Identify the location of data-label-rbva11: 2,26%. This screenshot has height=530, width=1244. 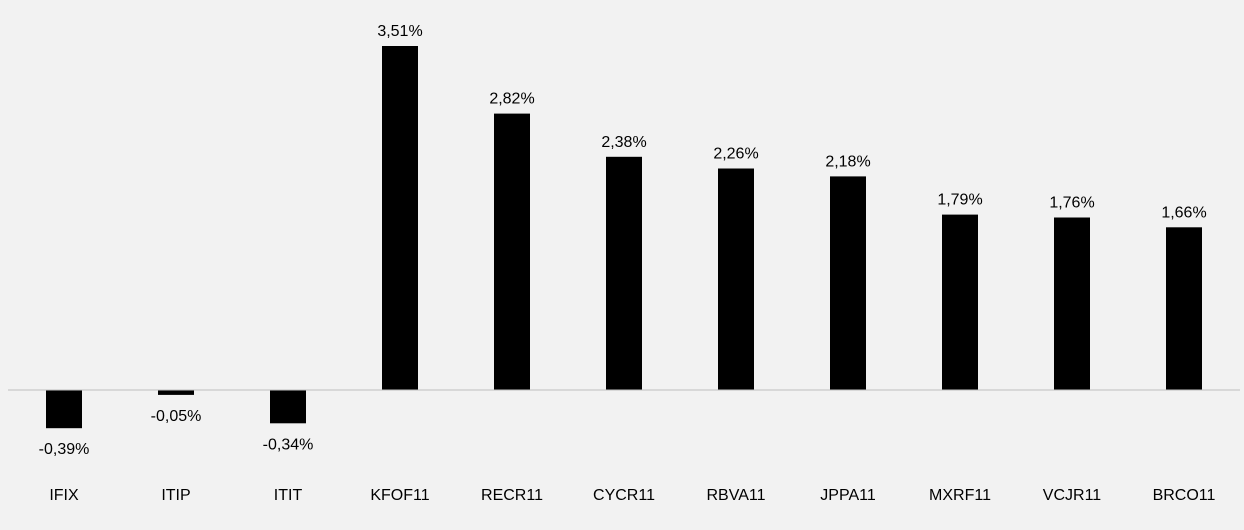
(735, 154).